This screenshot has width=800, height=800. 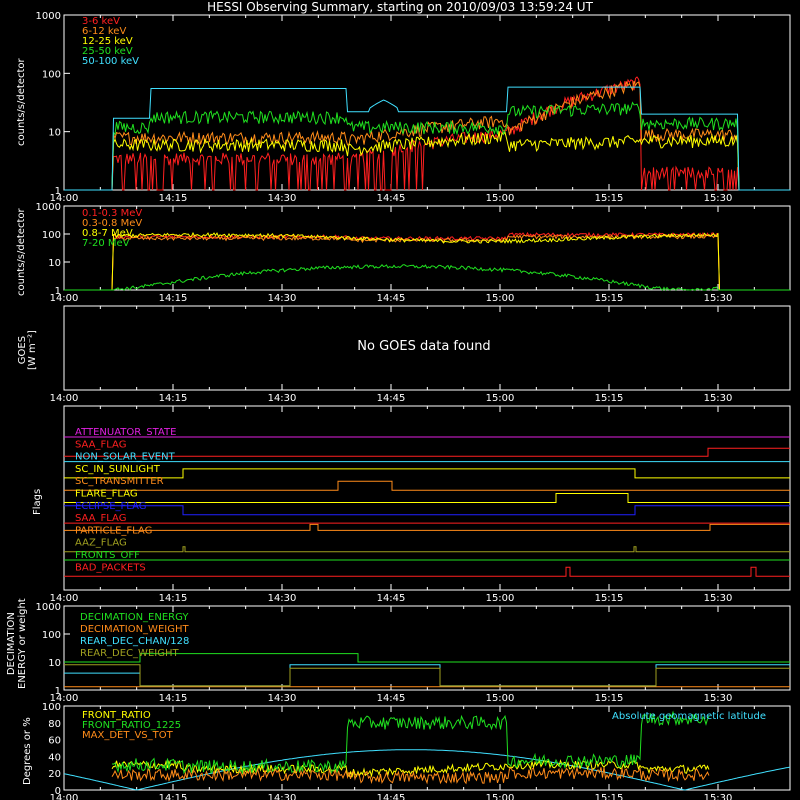 I want to click on flag-label: BAD_PACKETS, so click(x=110, y=567).